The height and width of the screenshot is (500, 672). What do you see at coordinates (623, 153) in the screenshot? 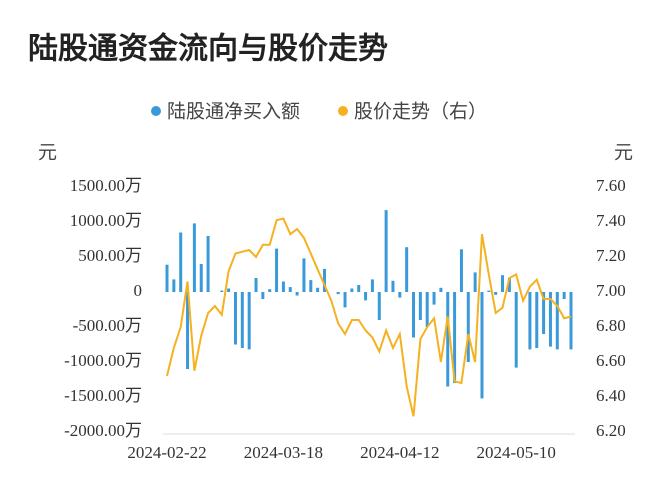
I see `y2-unit: 元` at bounding box center [623, 153].